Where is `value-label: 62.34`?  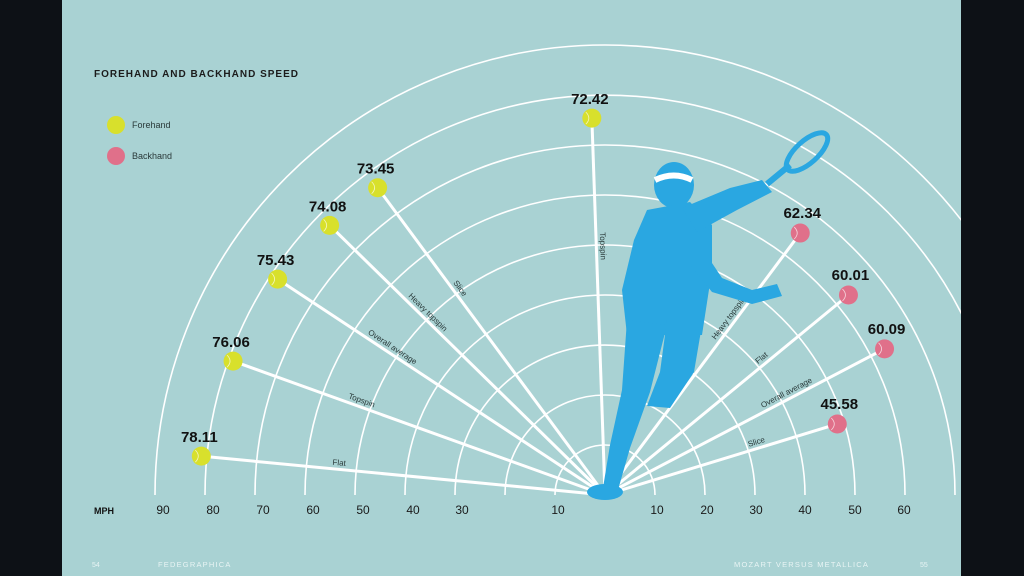
value-label: 62.34 is located at coordinates (802, 213).